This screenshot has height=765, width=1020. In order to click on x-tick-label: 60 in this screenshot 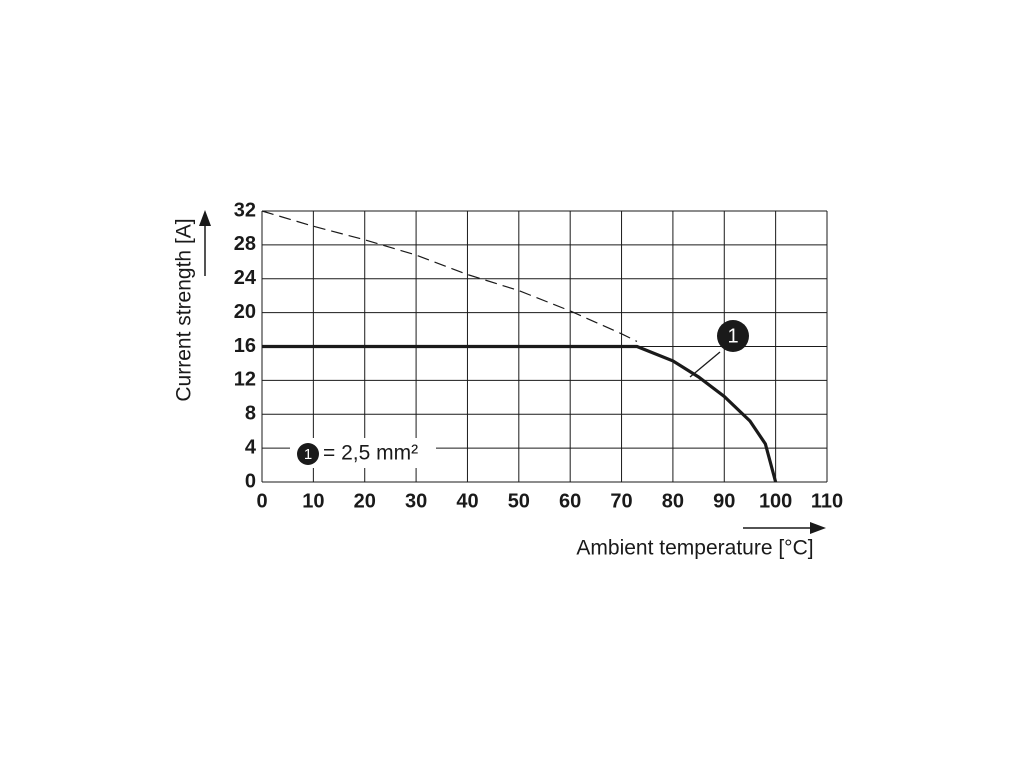, I will do `click(570, 501)`.